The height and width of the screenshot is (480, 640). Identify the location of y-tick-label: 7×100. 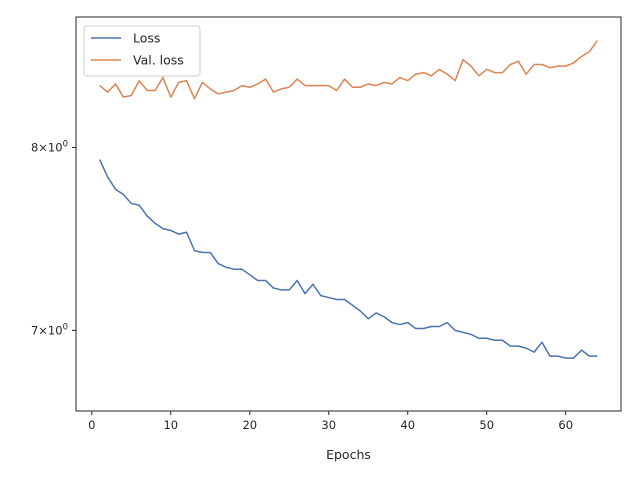
(49, 329).